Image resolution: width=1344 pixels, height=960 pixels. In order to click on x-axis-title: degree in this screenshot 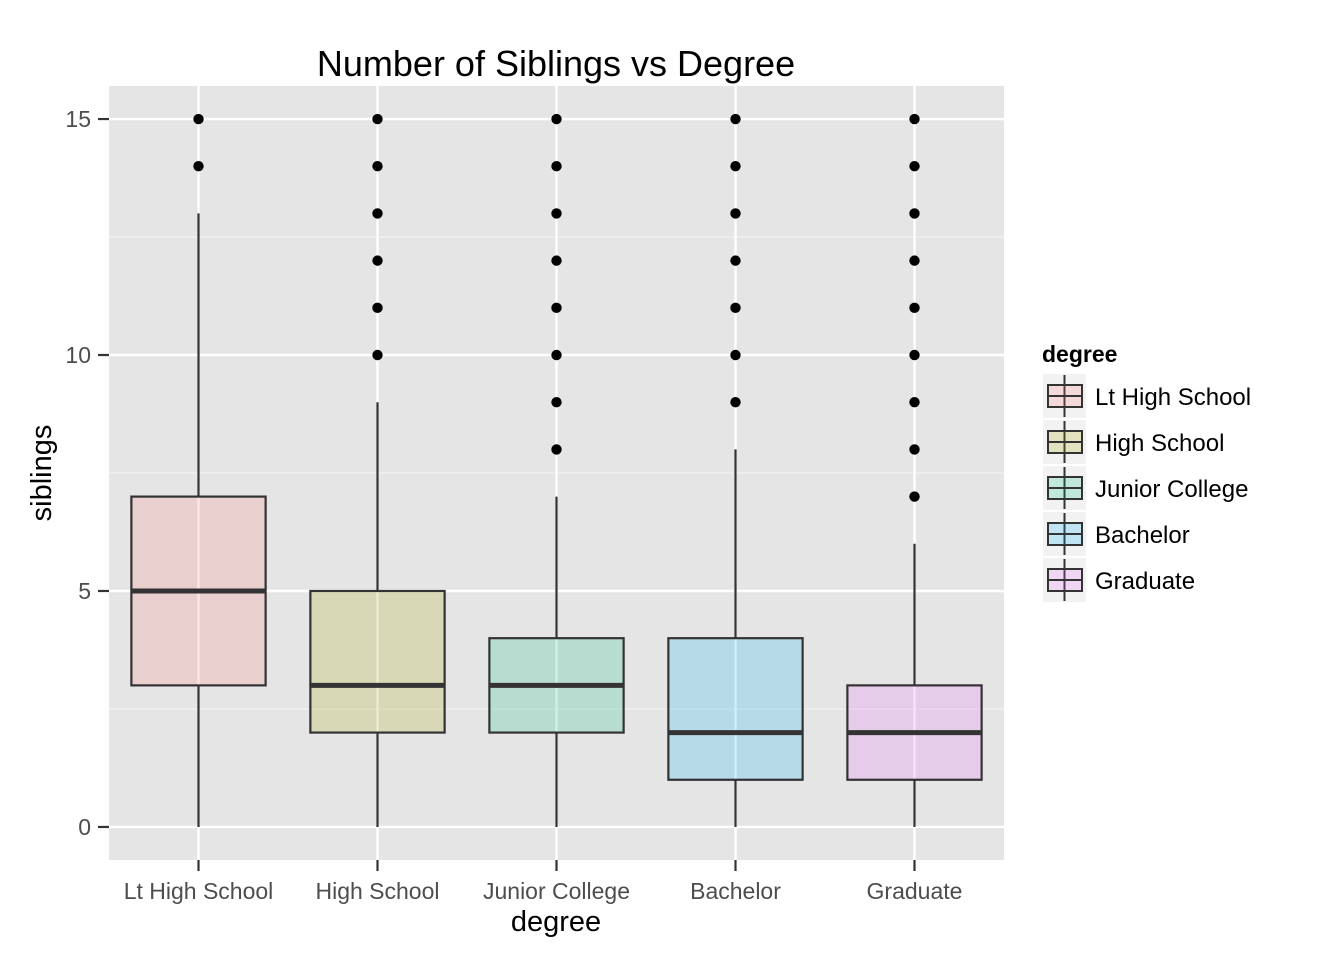, I will do `click(556, 922)`.